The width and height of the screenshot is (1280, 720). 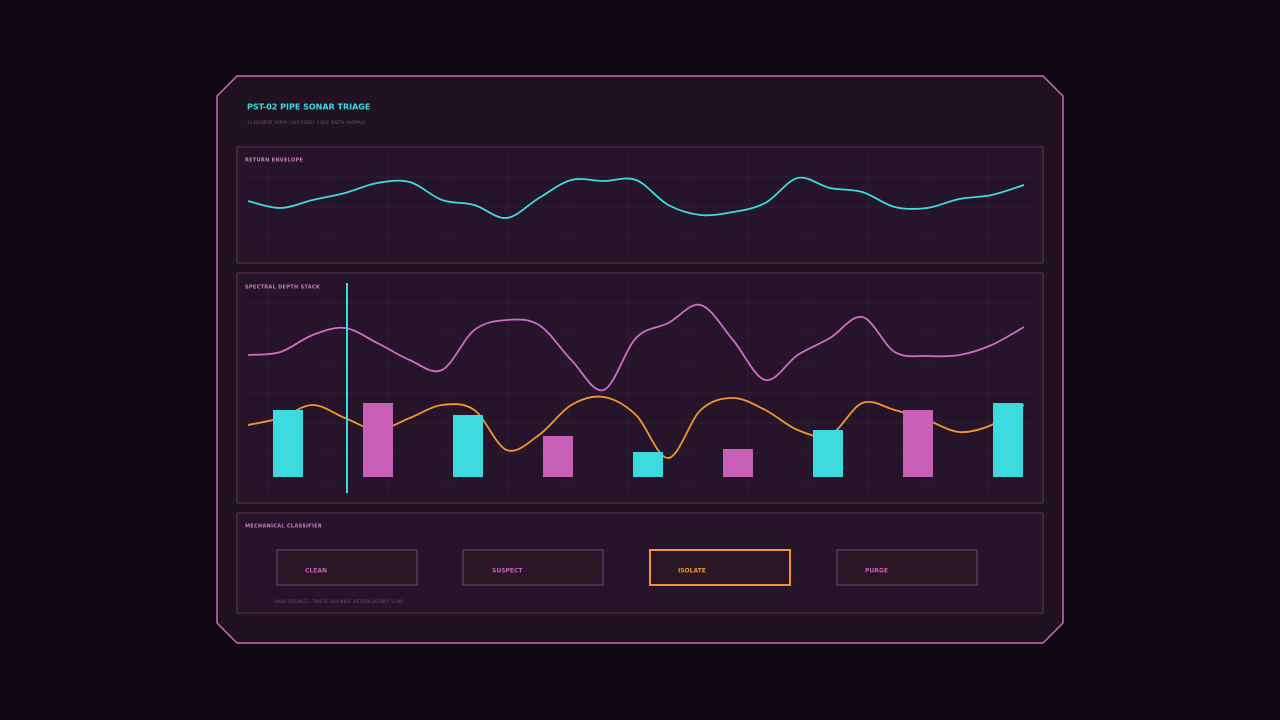 I want to click on button-label: SUSPECT, so click(x=507, y=571).